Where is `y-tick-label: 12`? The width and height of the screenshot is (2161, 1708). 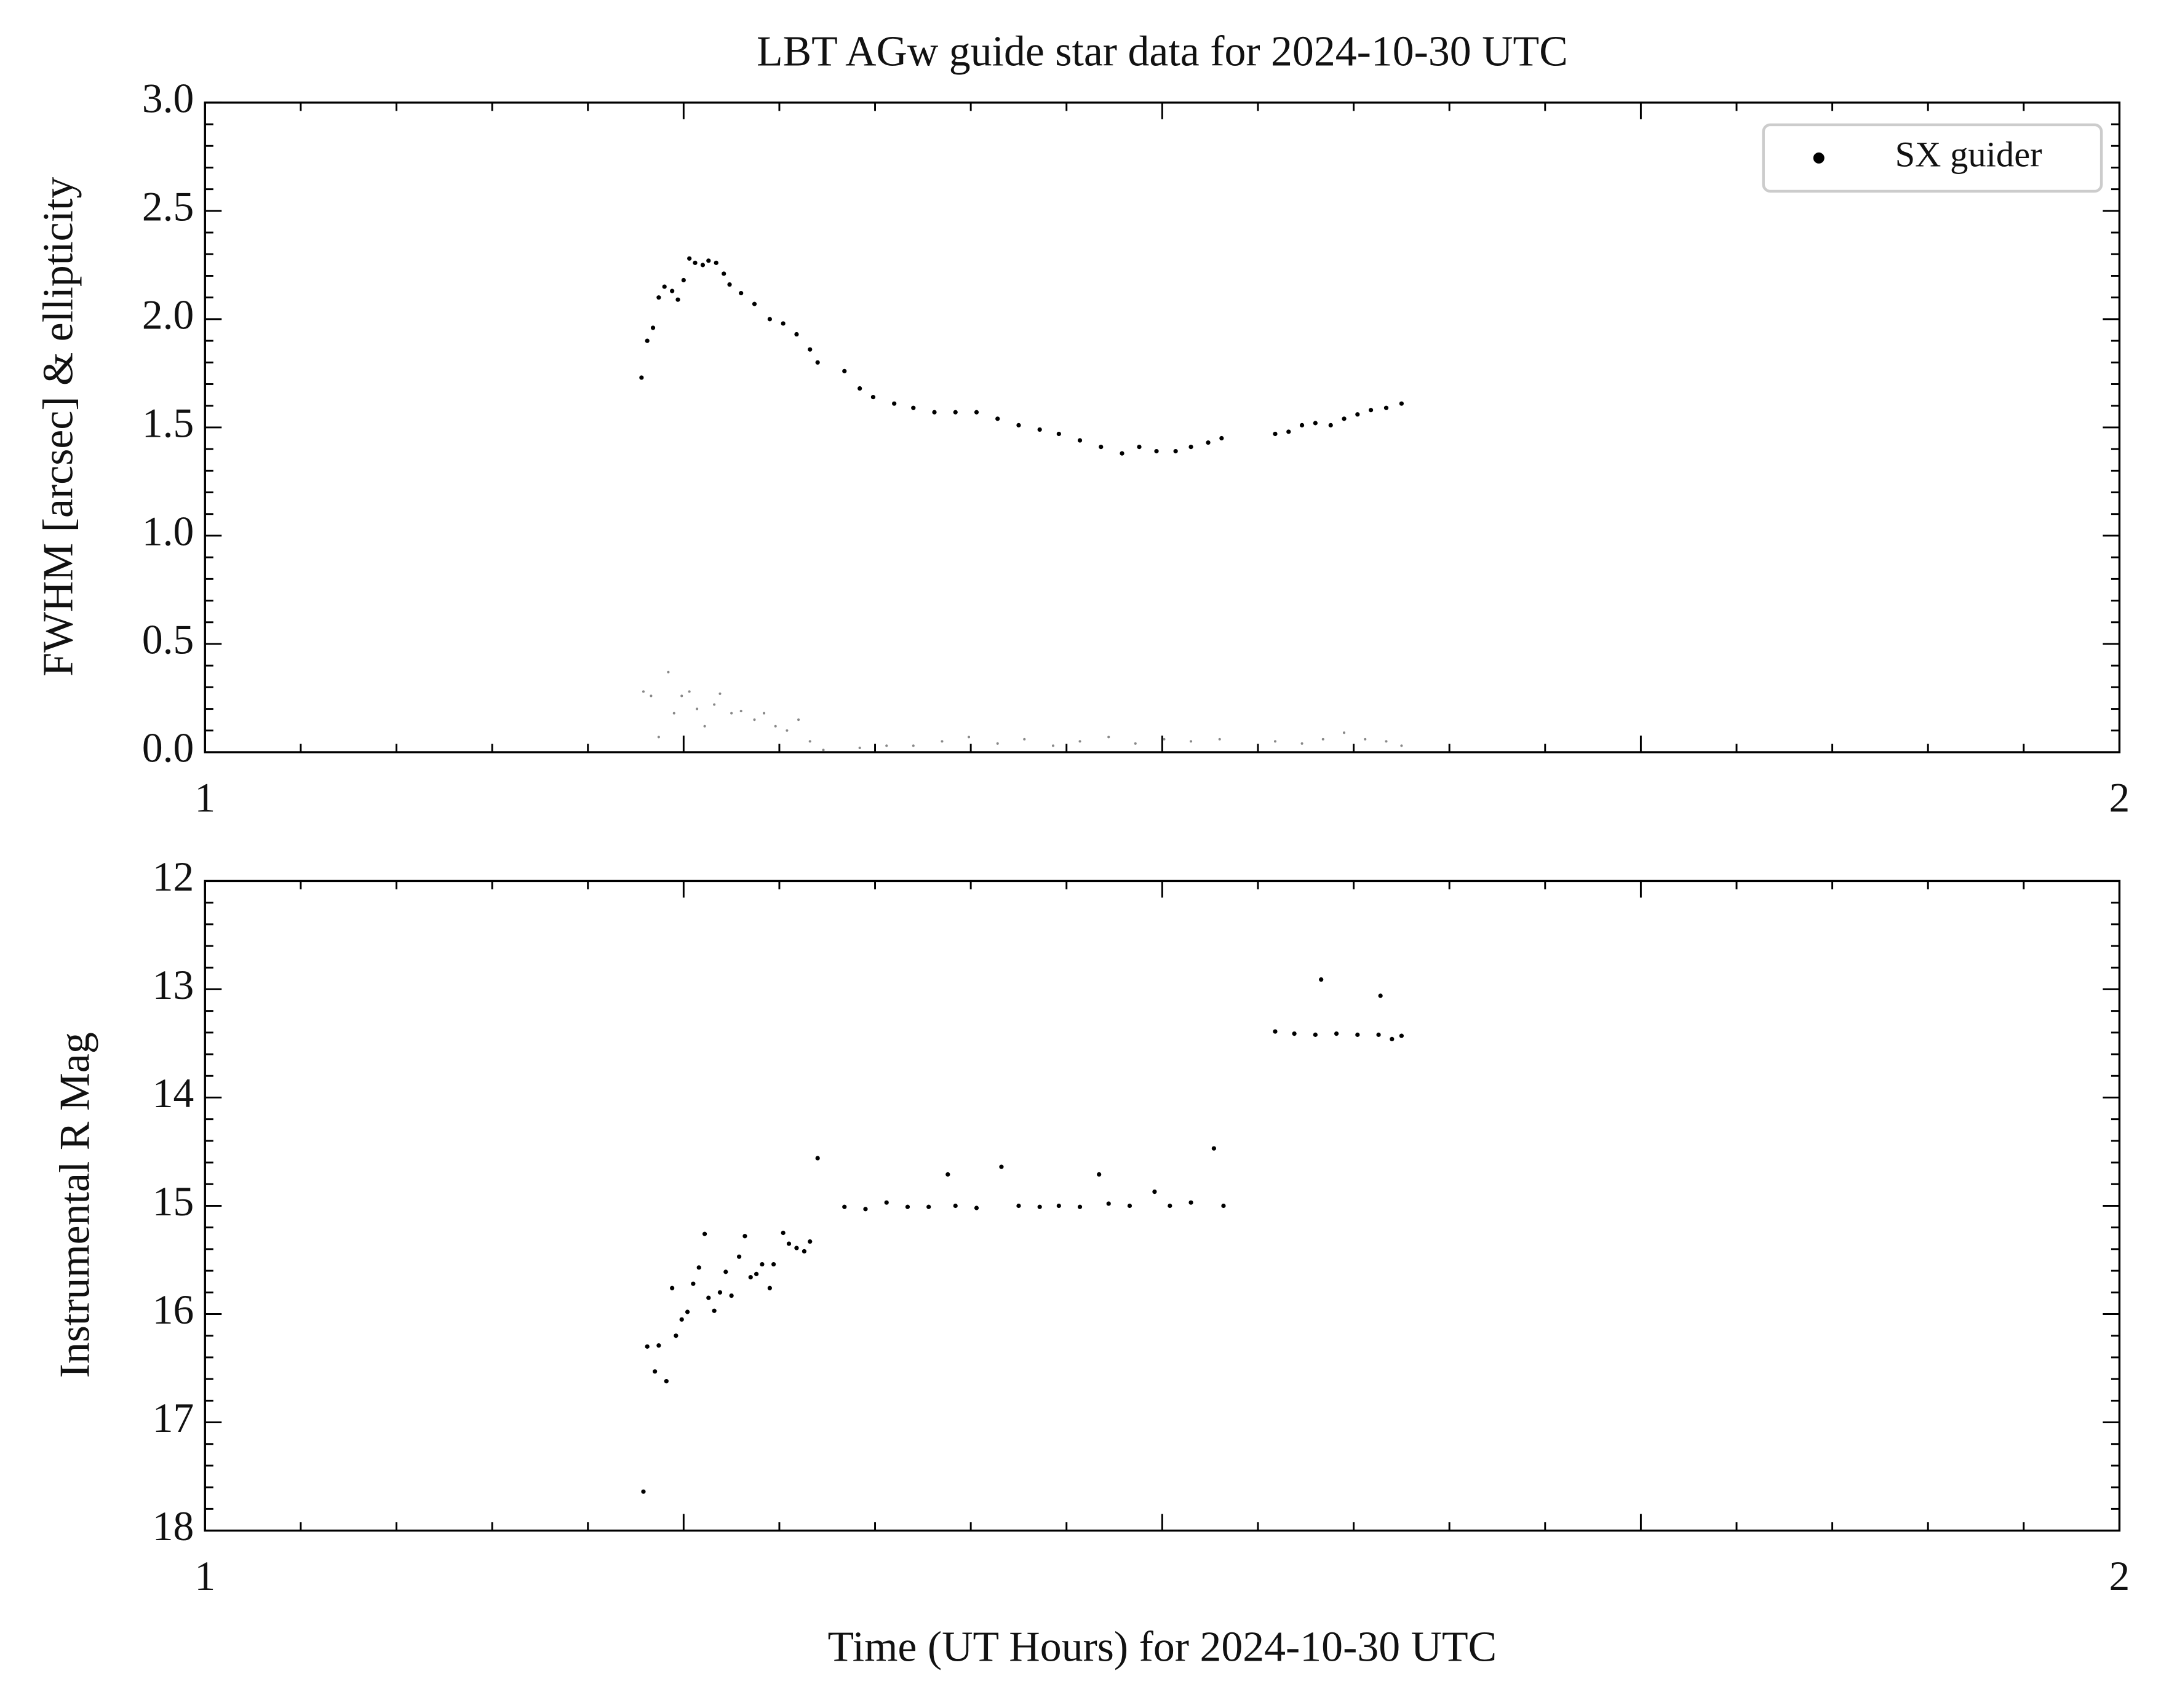
y-tick-label: 12 is located at coordinates (174, 877).